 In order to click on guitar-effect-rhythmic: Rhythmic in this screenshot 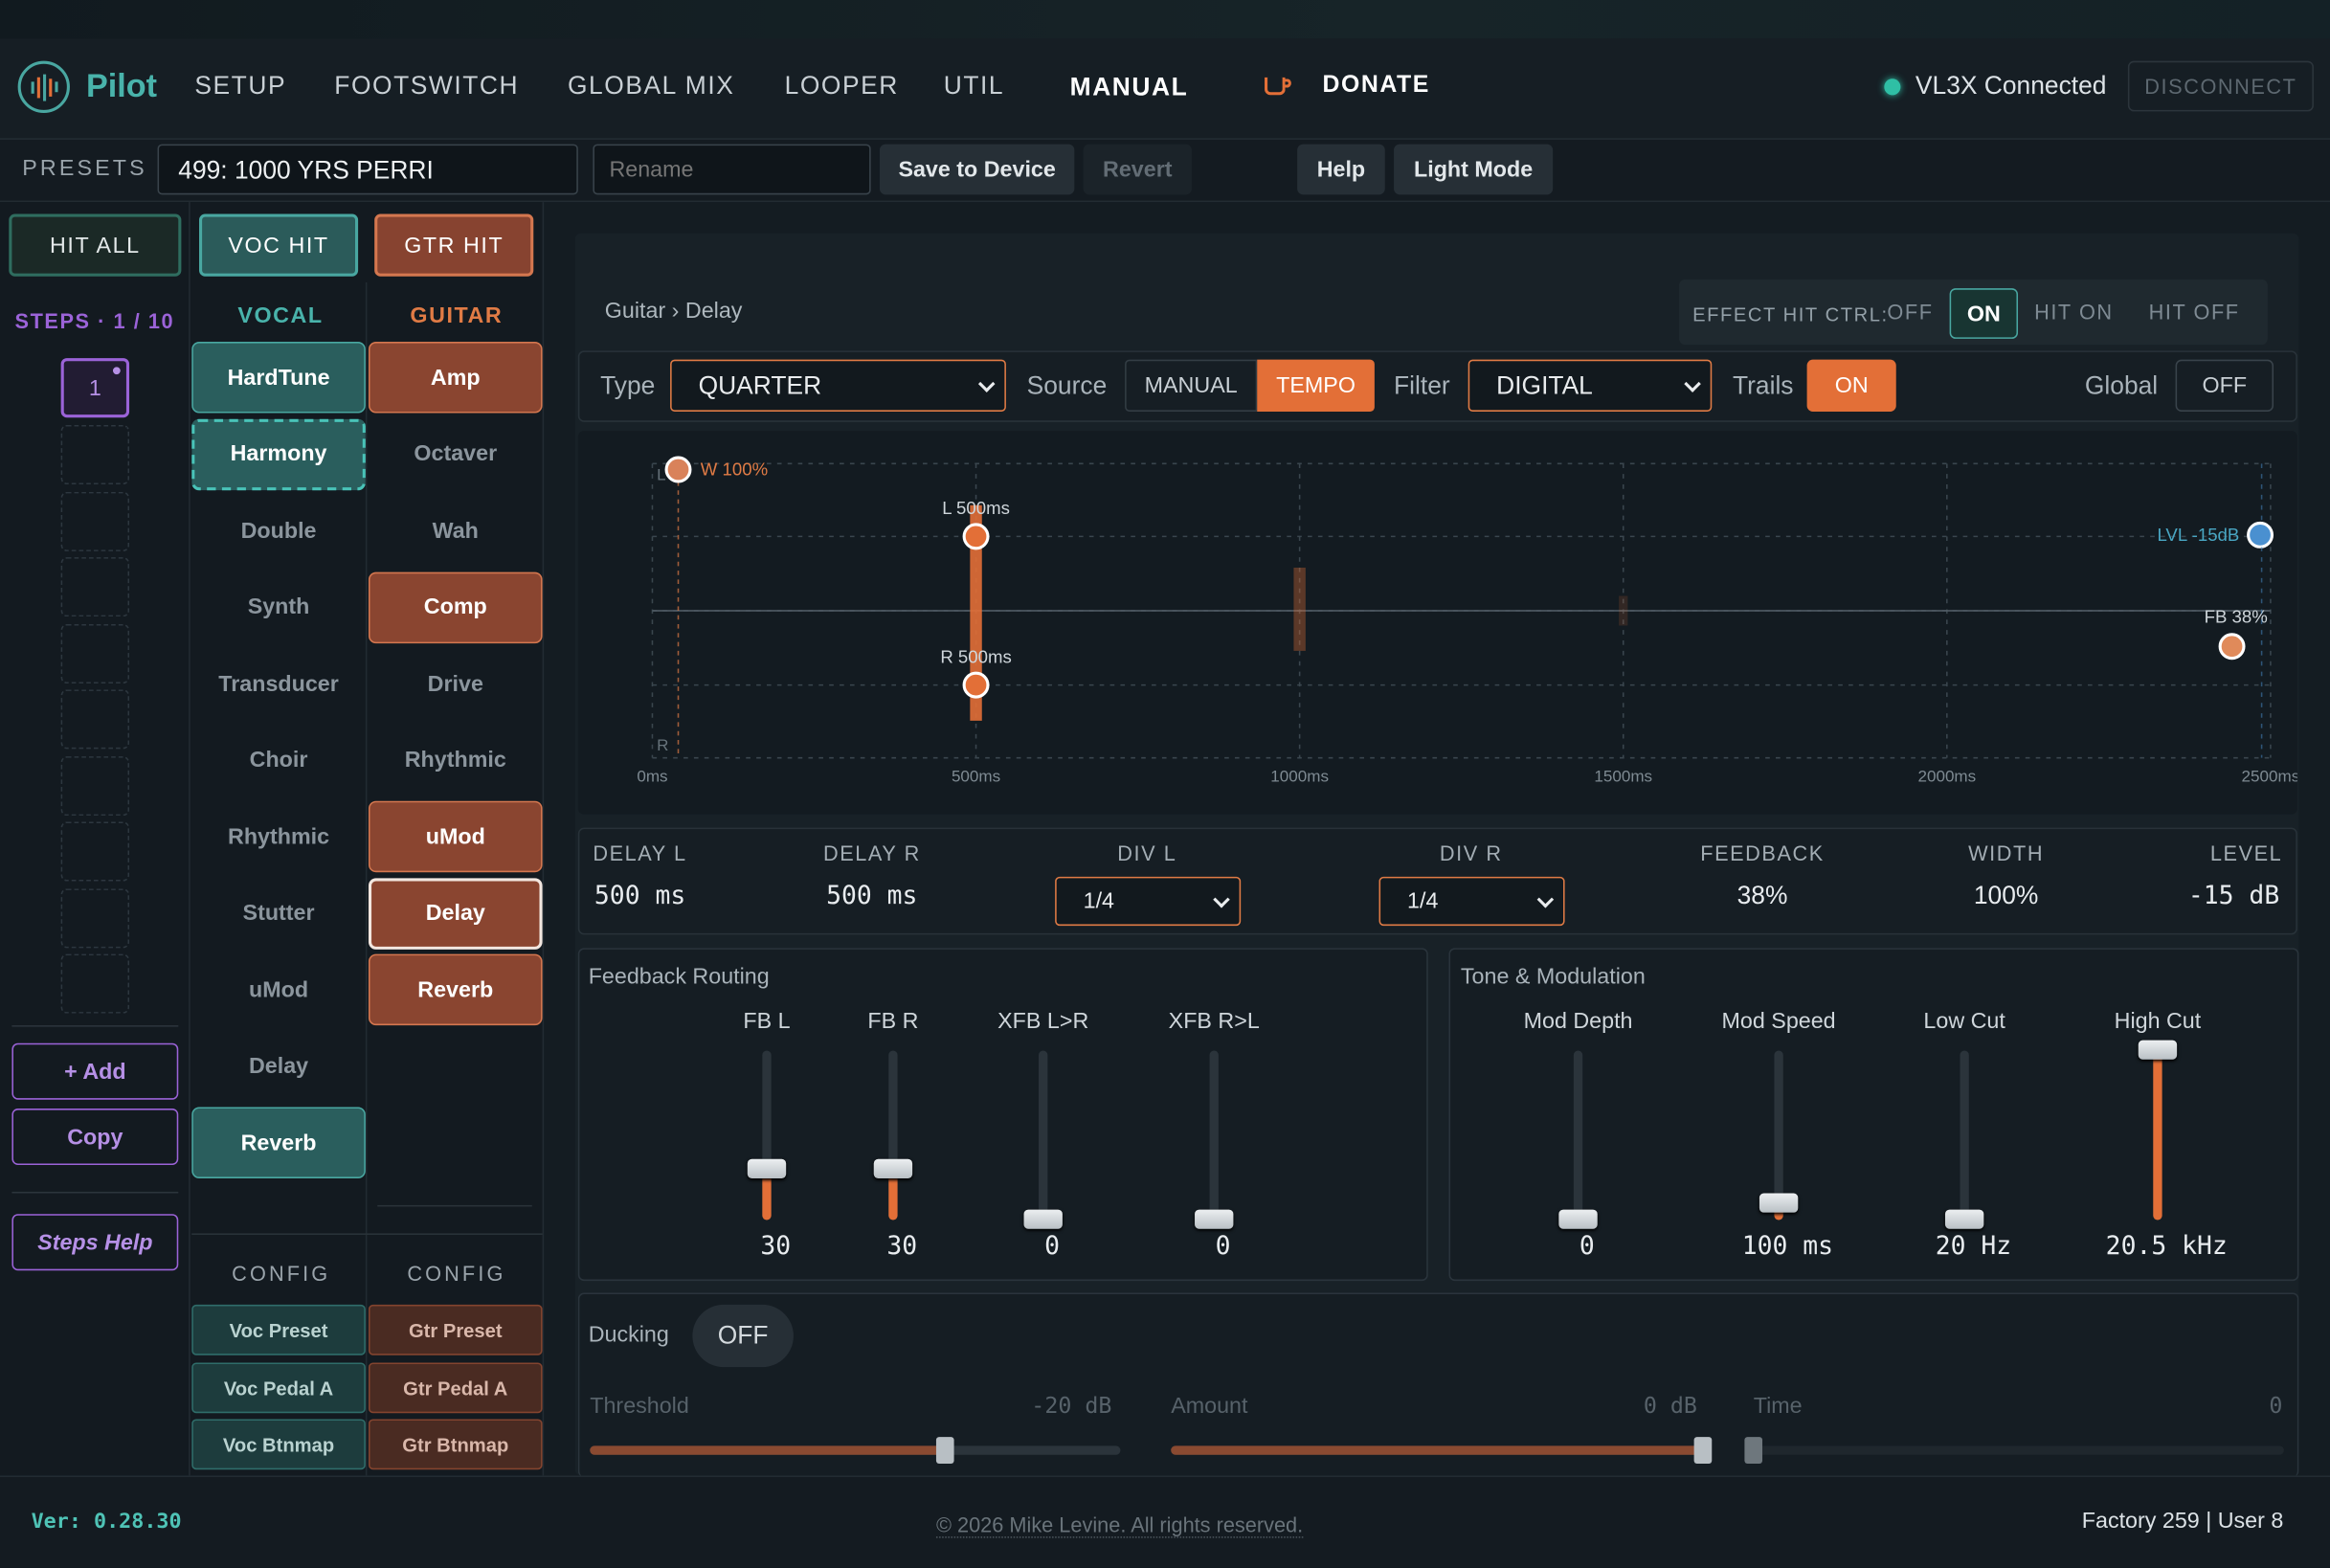, I will do `click(455, 760)`.